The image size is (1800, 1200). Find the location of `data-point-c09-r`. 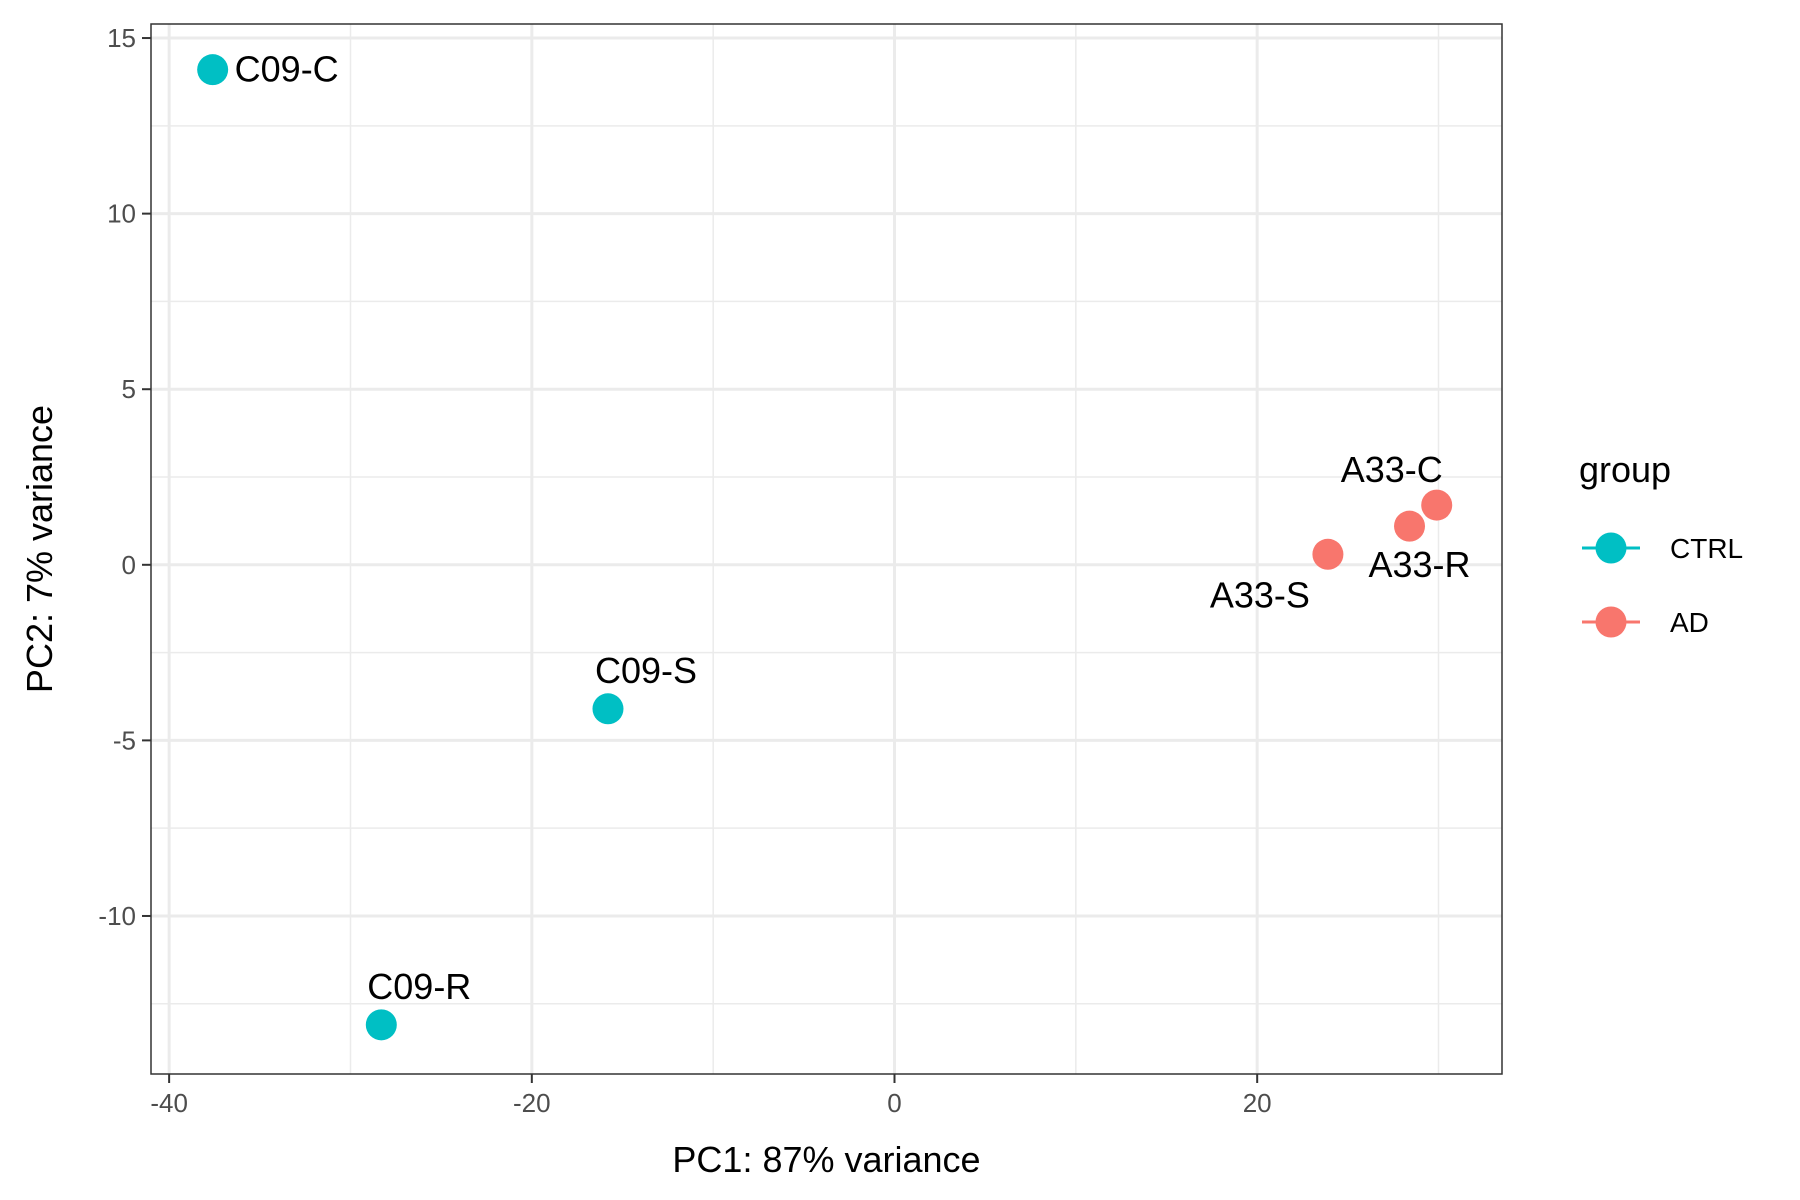

data-point-c09-r is located at coordinates (381, 1025).